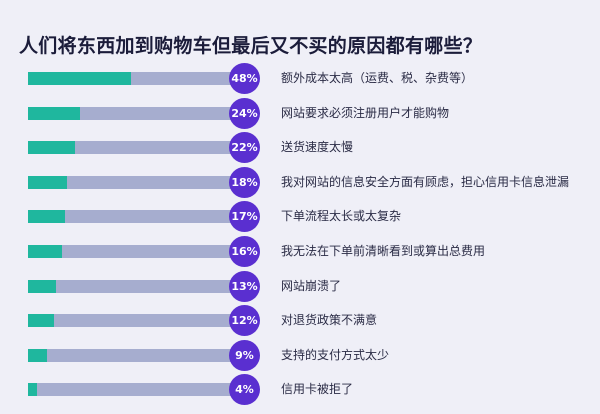  I want to click on bar-row: 12% 对退货政策不满意, so click(300, 320).